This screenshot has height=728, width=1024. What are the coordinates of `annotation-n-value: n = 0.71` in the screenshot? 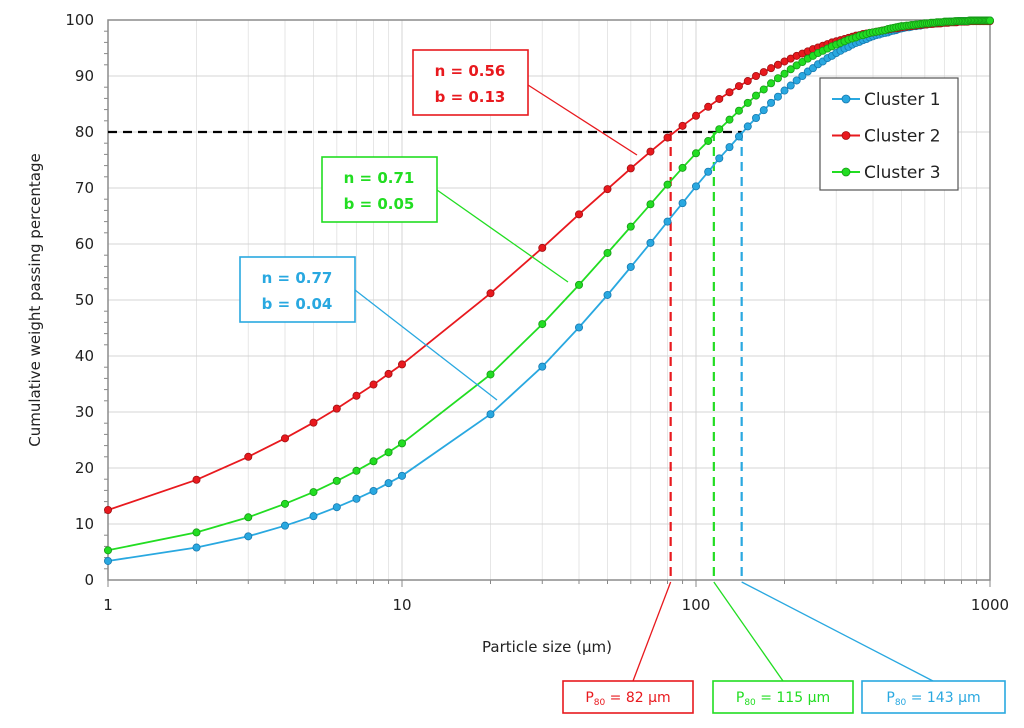 It's located at (379, 178).